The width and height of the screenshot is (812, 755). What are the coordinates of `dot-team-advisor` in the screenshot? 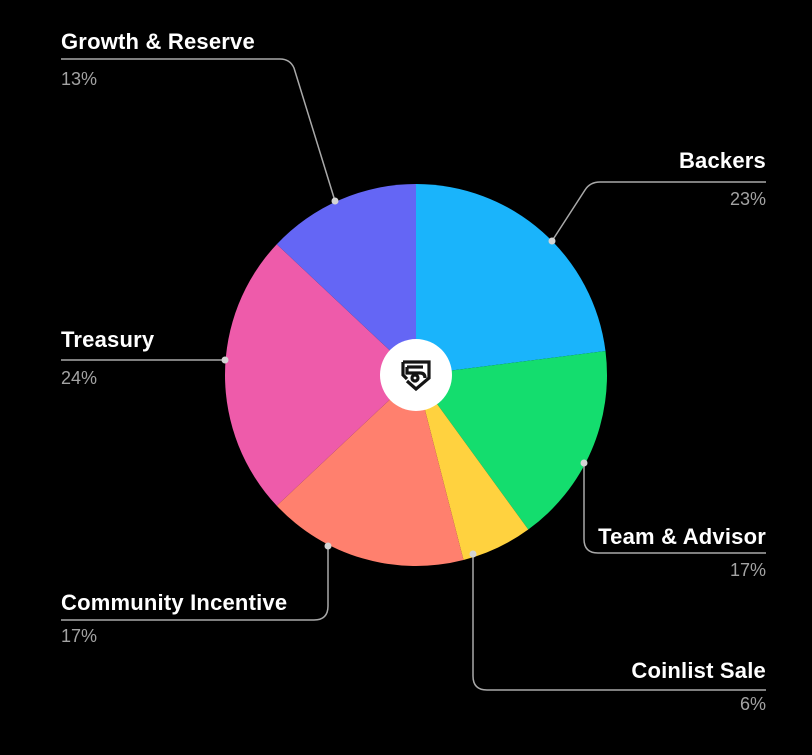 It's located at (584, 463).